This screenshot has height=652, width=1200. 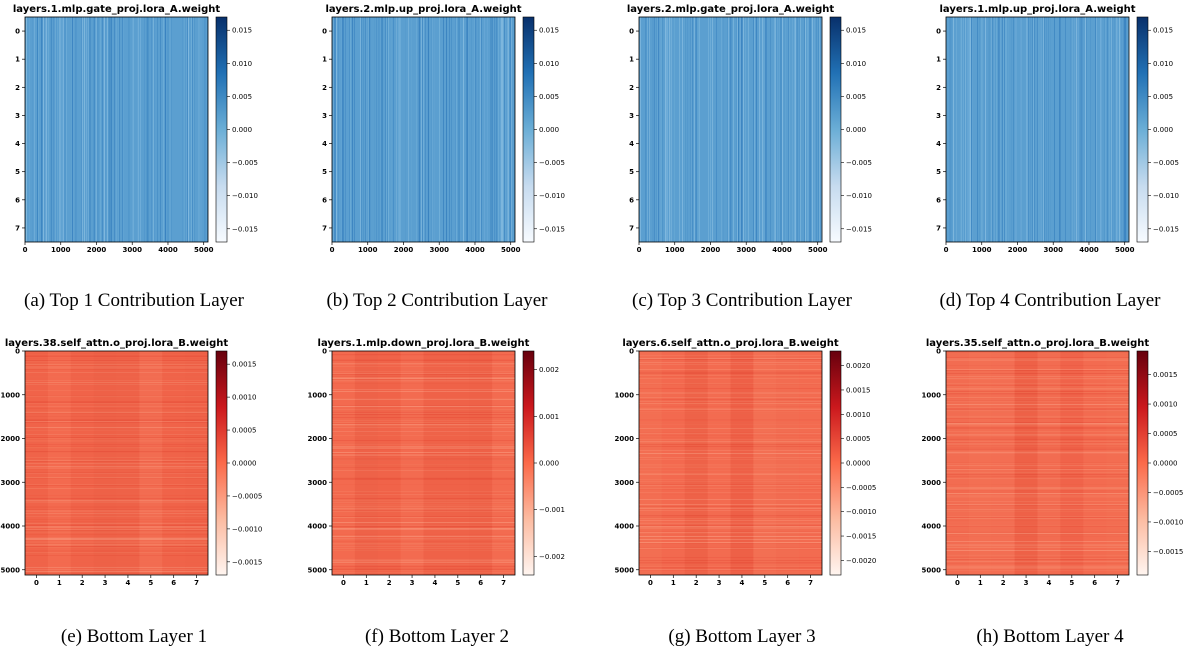 I want to click on heatmap-band, so click(x=957, y=463).